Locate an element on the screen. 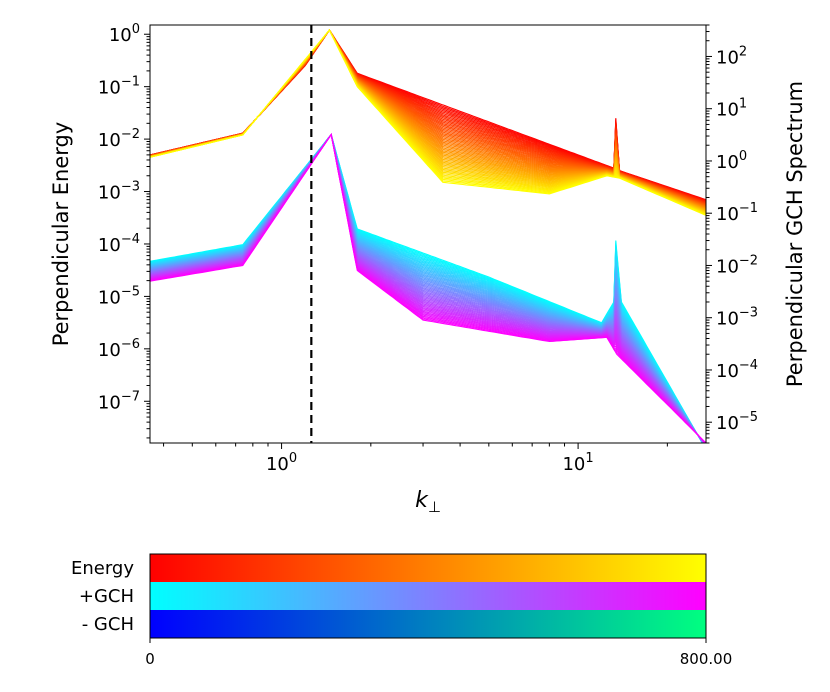 Image resolution: width=830 pixels, height=692 pixels. right-tick-label: 10⁻⁵ is located at coordinates (737, 422).